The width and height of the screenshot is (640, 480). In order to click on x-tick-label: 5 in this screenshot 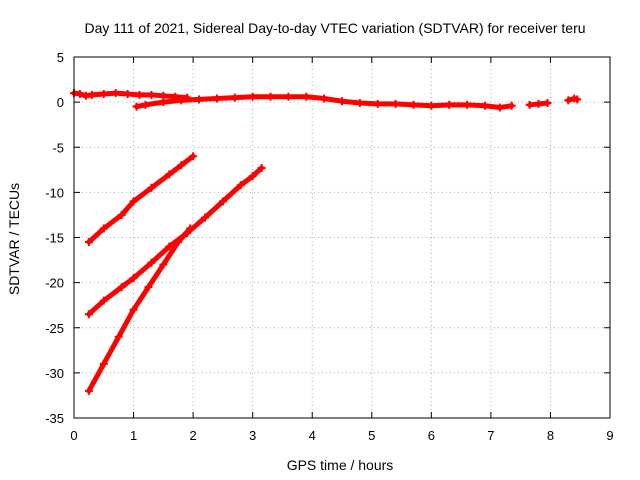, I will do `click(371, 435)`.